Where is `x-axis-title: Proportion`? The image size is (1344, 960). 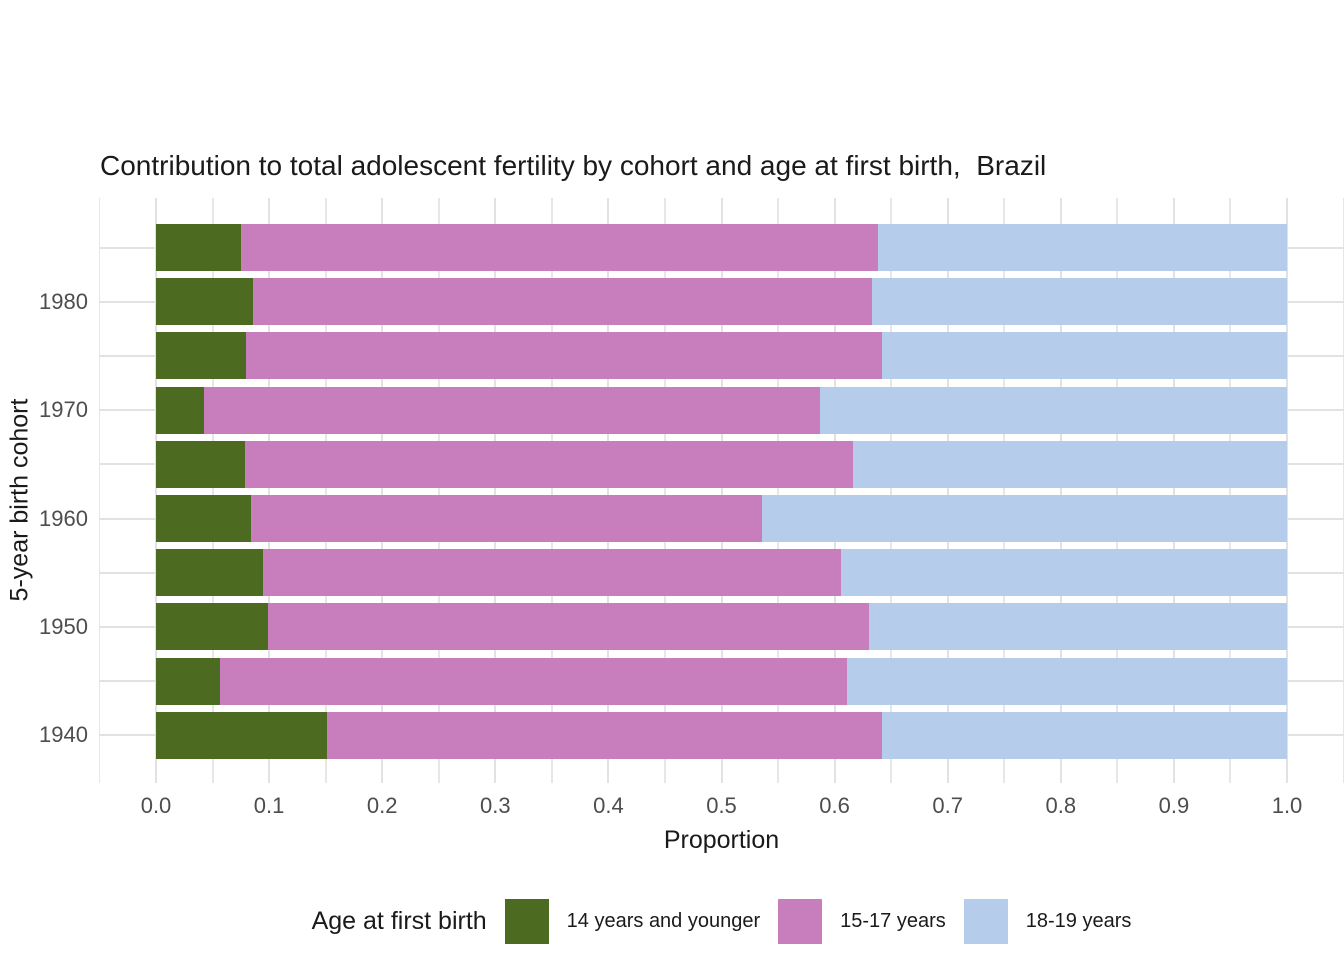 x-axis-title: Proportion is located at coordinates (721, 840).